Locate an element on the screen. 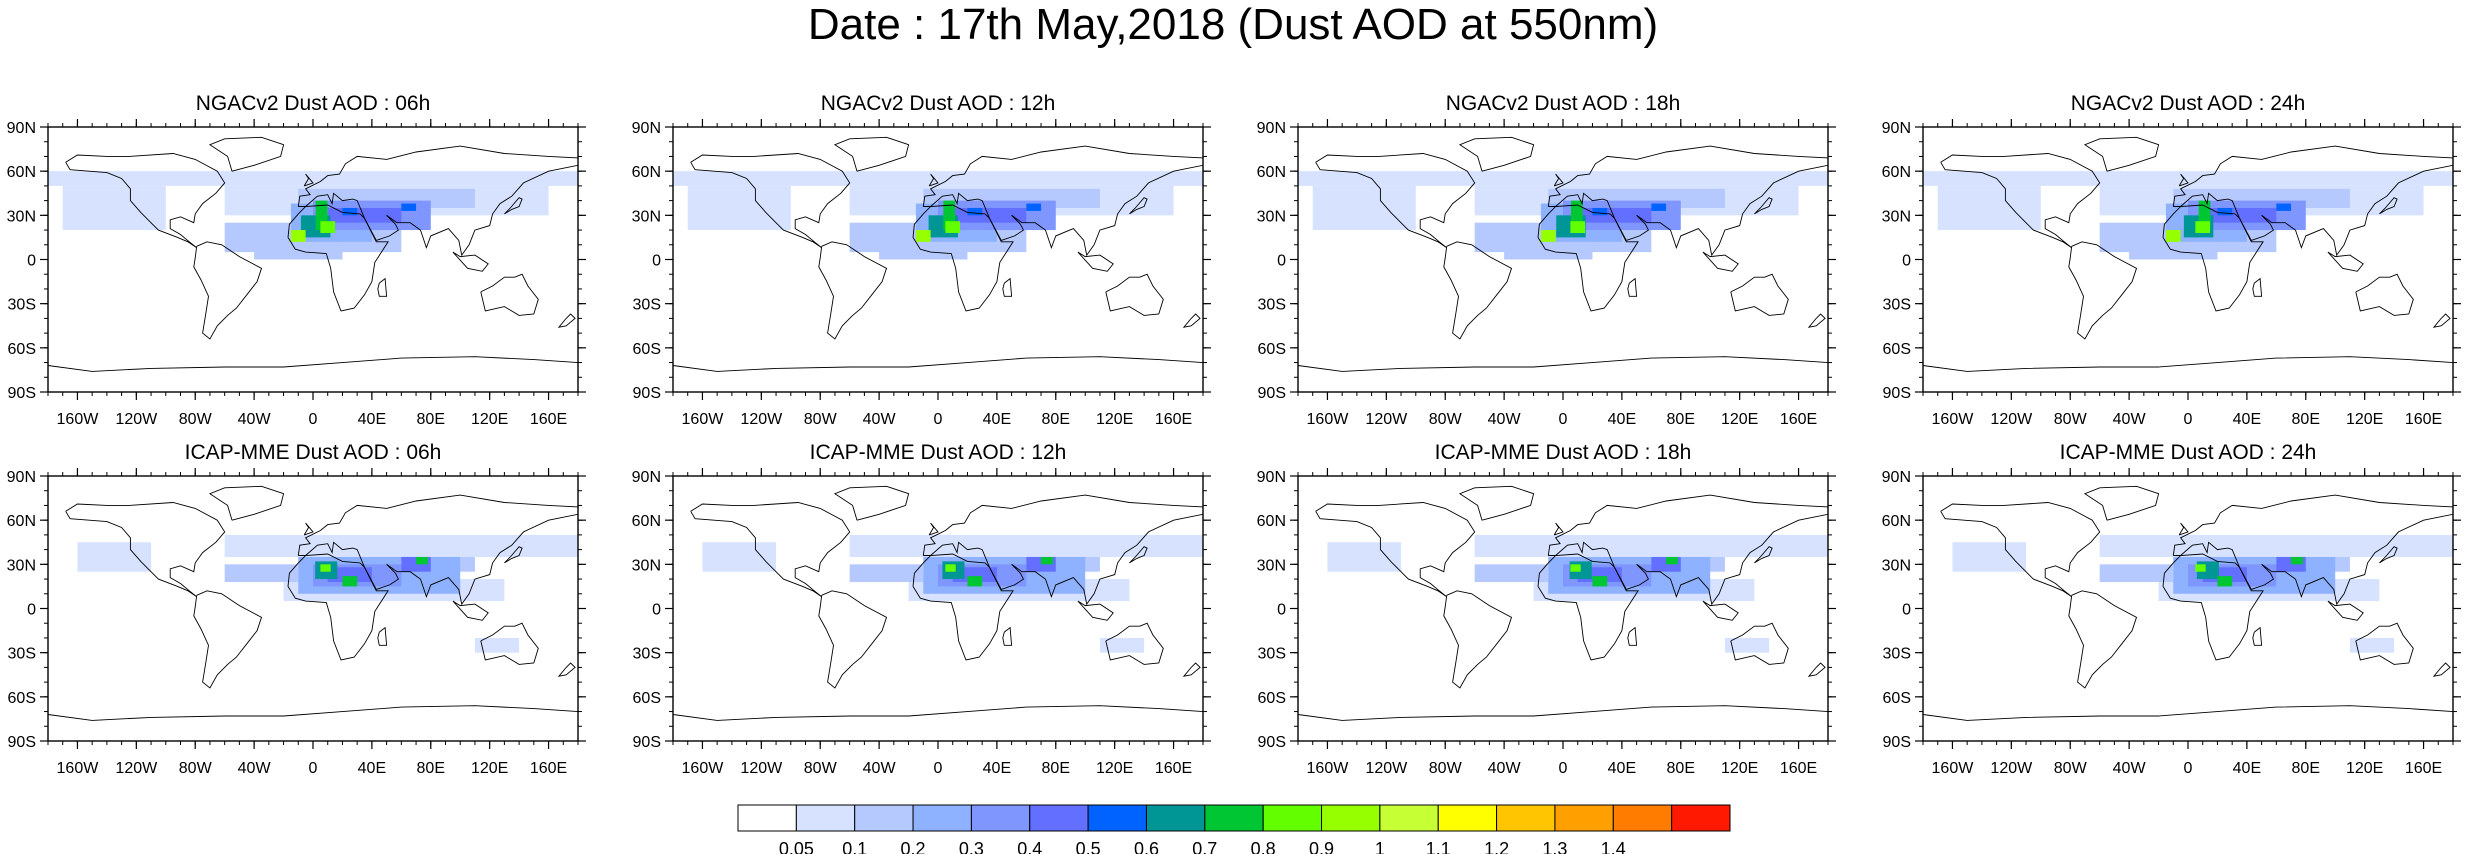  lat-tick-label: 30N is located at coordinates (21, 565).